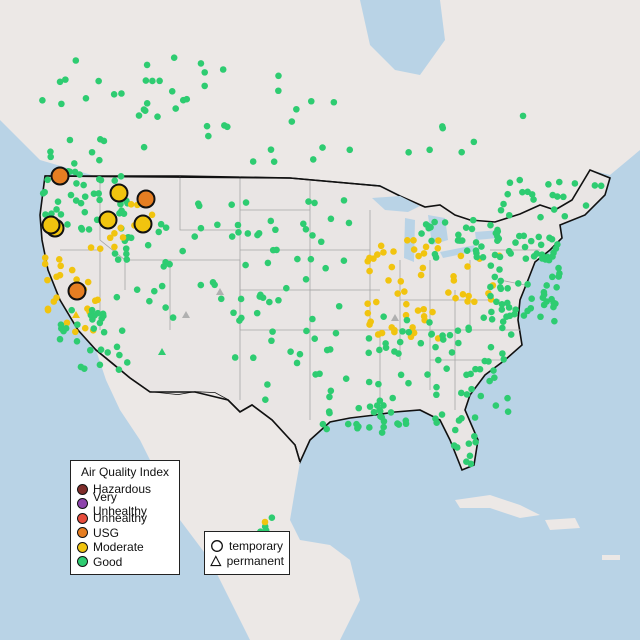 Image resolution: width=640 pixels, height=640 pixels. What do you see at coordinates (497, 506) in the screenshot?
I see `cuba-island` at bounding box center [497, 506].